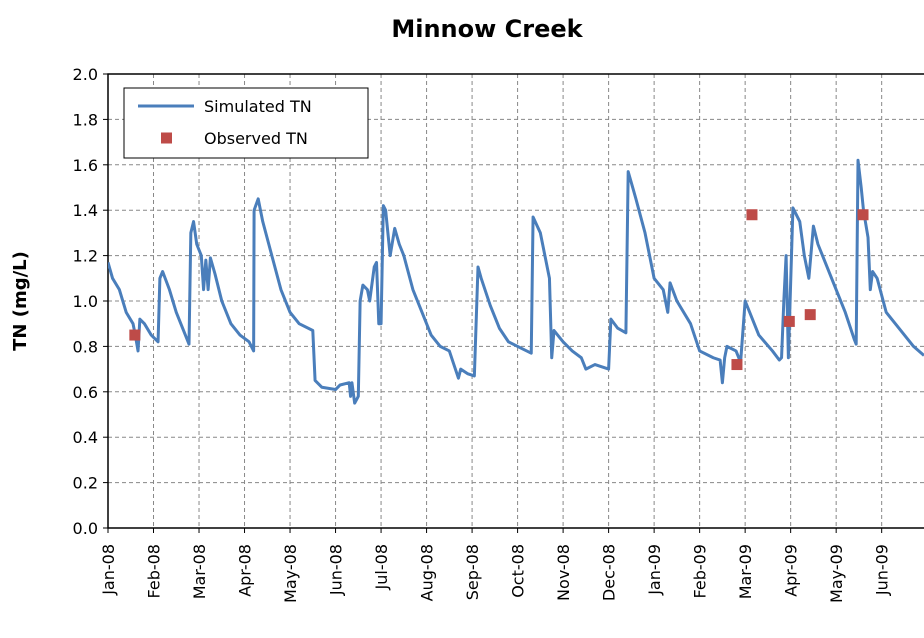 This screenshot has width=924, height=638. Describe the element at coordinates (381, 567) in the screenshot. I see `x-tick-label: Jul-08` at that location.